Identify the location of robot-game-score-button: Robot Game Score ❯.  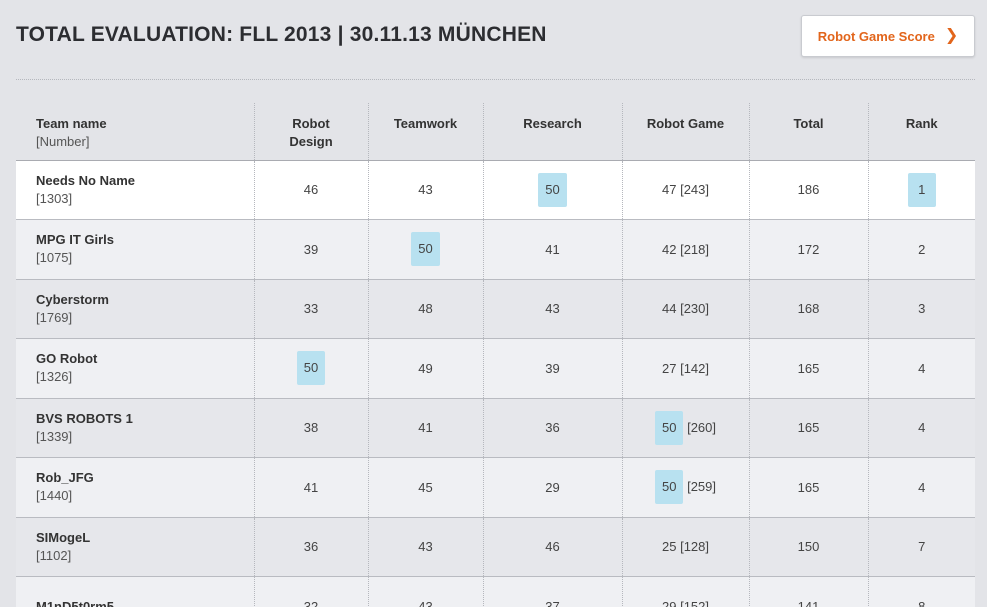
(888, 36).